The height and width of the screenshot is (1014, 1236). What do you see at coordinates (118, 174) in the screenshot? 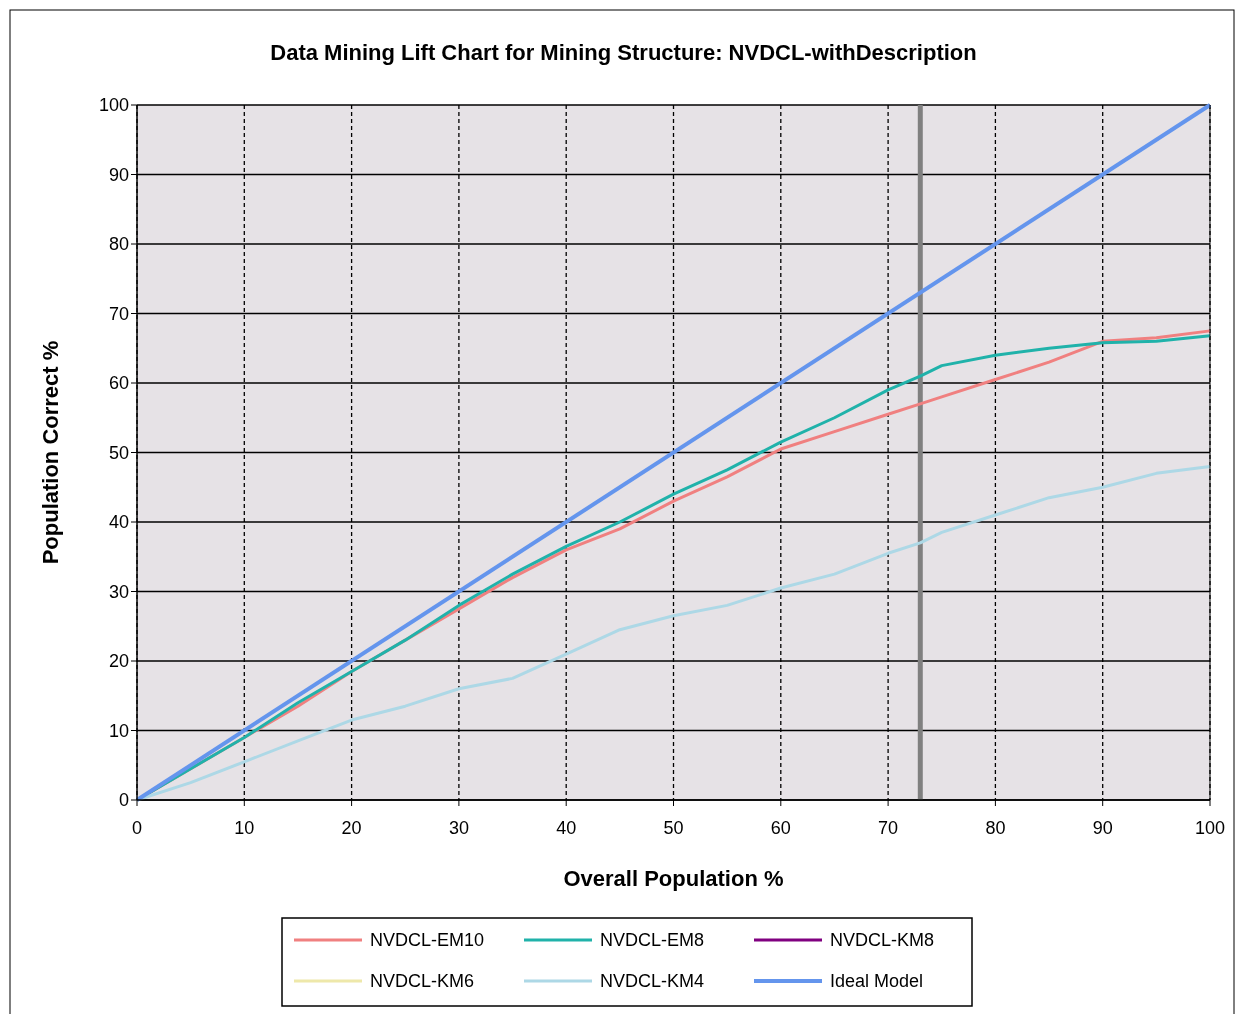
I see `y-tick-label: 90` at bounding box center [118, 174].